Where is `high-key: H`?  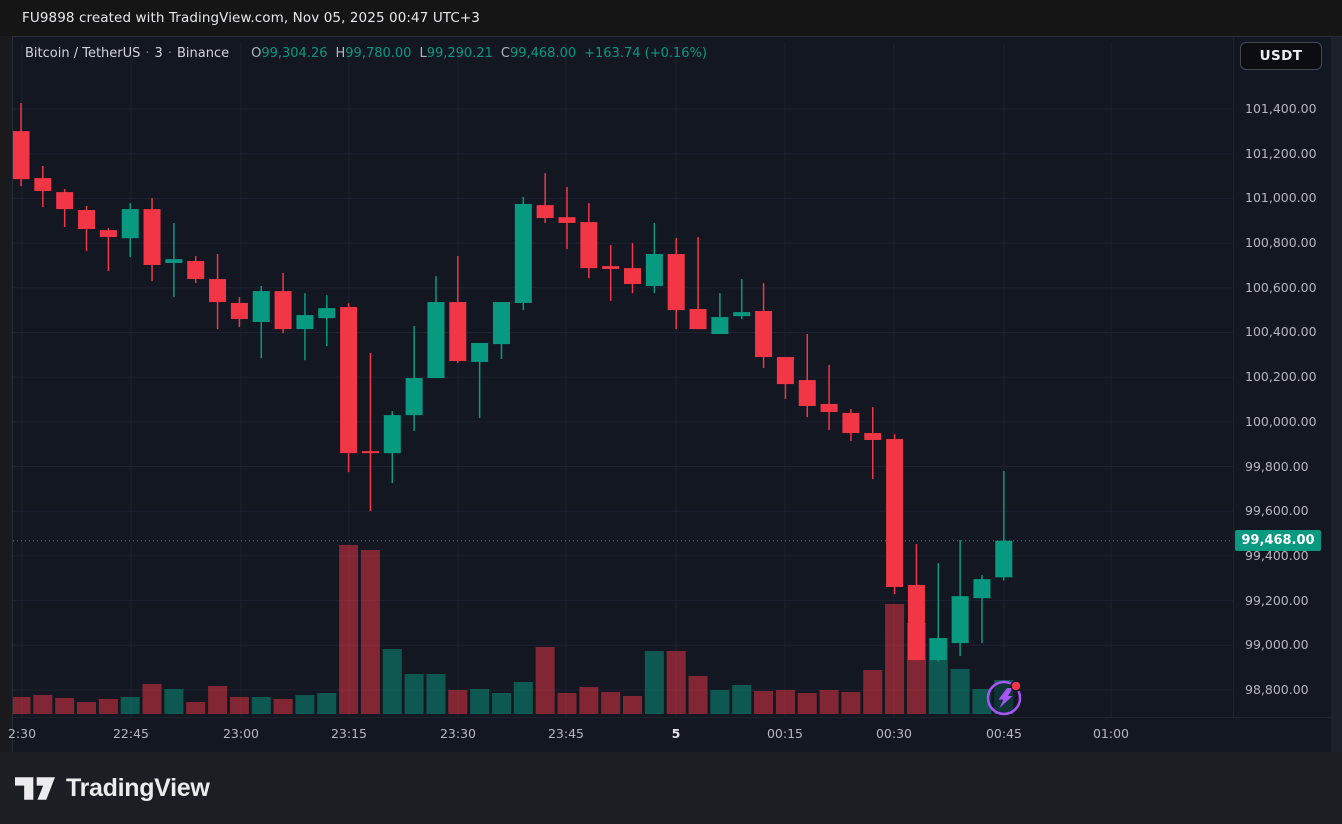 high-key: H is located at coordinates (340, 53).